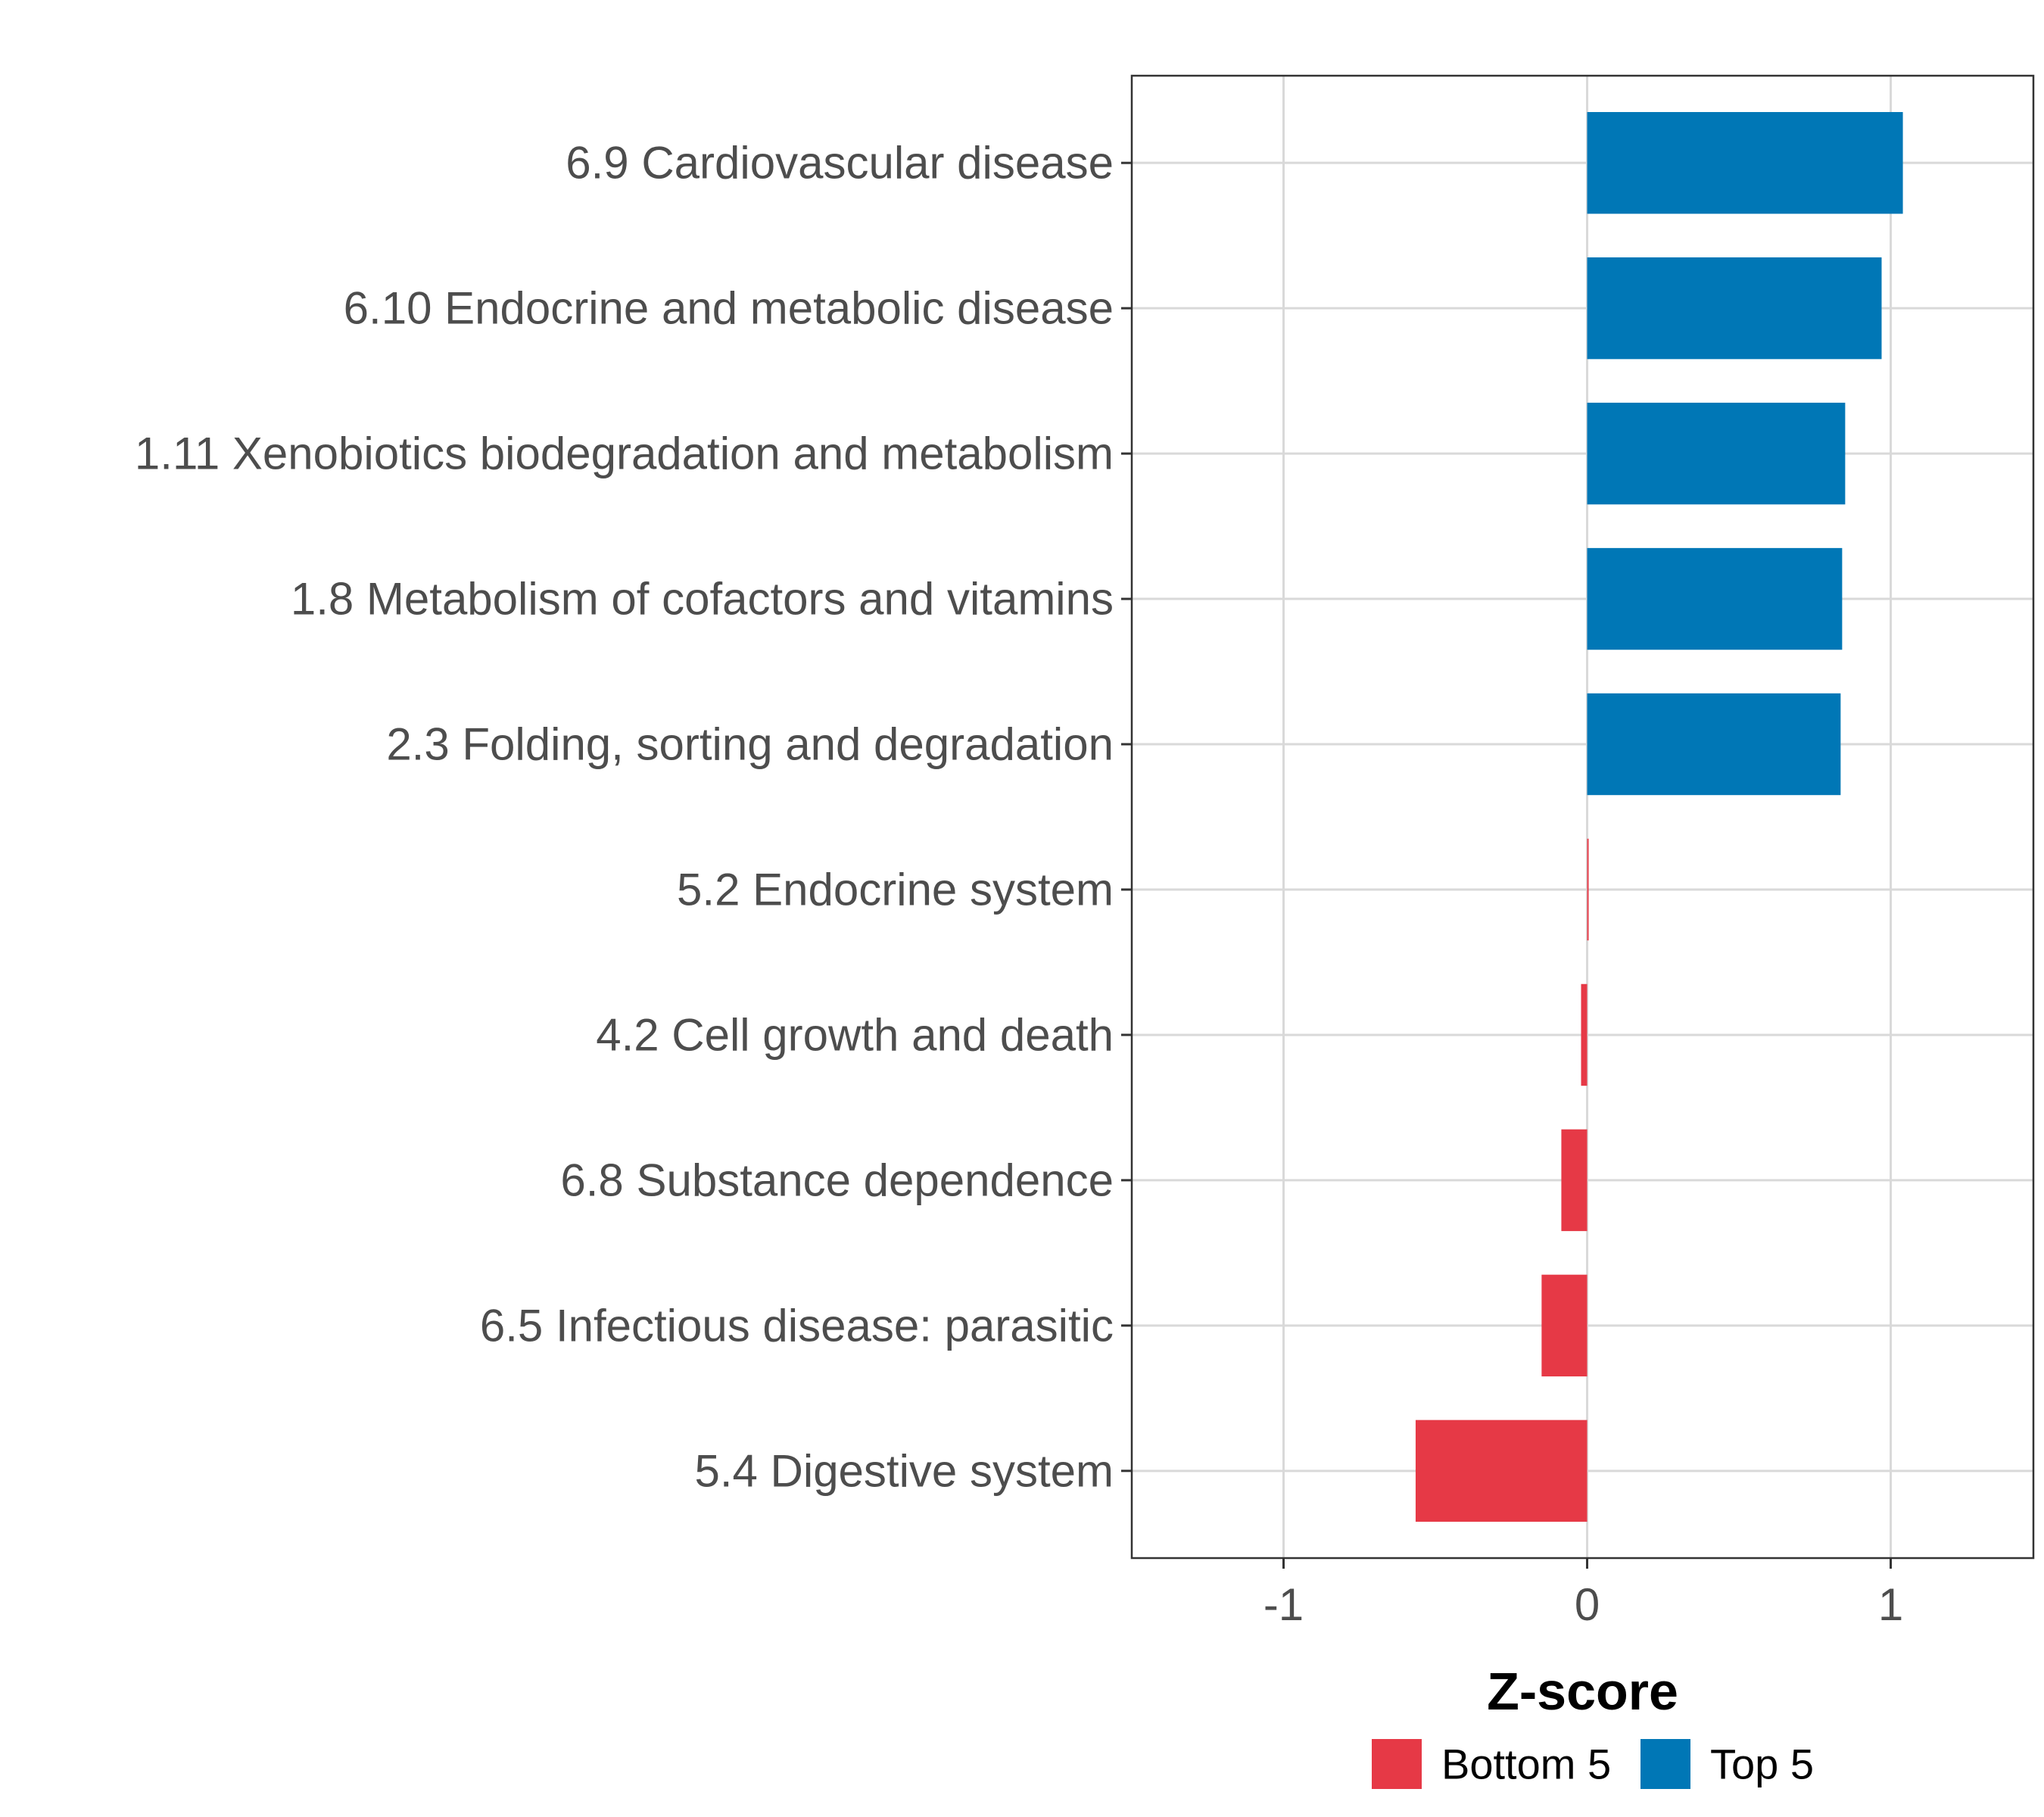  What do you see at coordinates (855, 1034) in the screenshot?
I see `category-label-6: 4.2 Cell growth and death` at bounding box center [855, 1034].